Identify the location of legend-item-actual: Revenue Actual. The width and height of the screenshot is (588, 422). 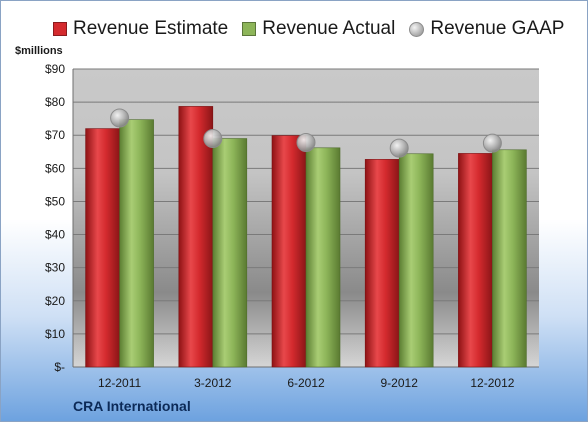
(318, 29).